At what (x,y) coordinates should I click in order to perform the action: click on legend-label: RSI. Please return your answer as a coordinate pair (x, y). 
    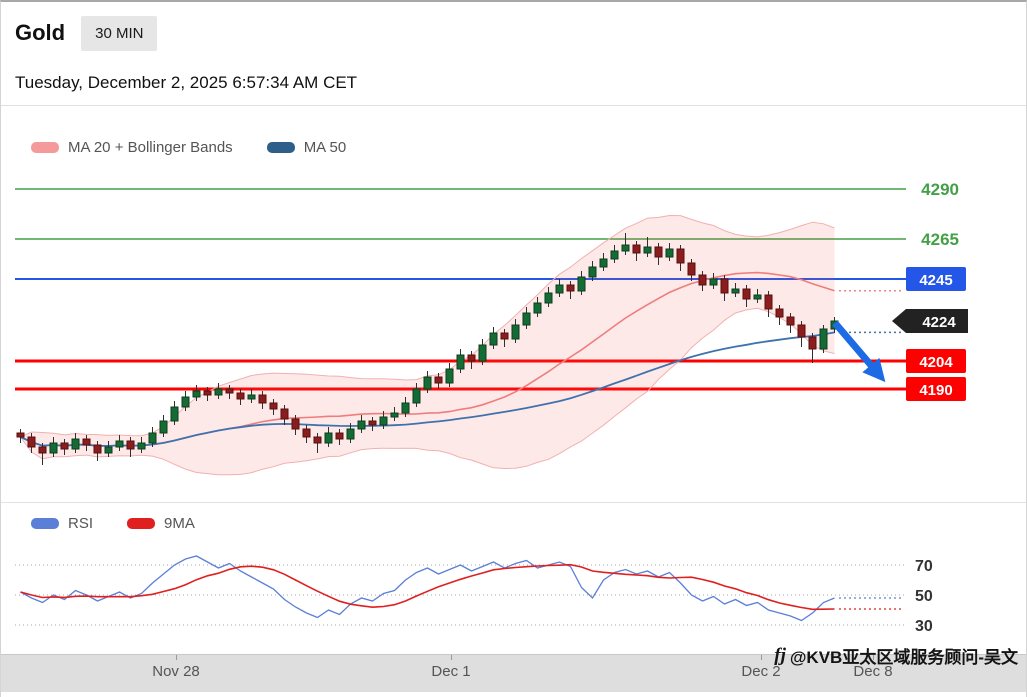
    Looking at the image, I should click on (81, 523).